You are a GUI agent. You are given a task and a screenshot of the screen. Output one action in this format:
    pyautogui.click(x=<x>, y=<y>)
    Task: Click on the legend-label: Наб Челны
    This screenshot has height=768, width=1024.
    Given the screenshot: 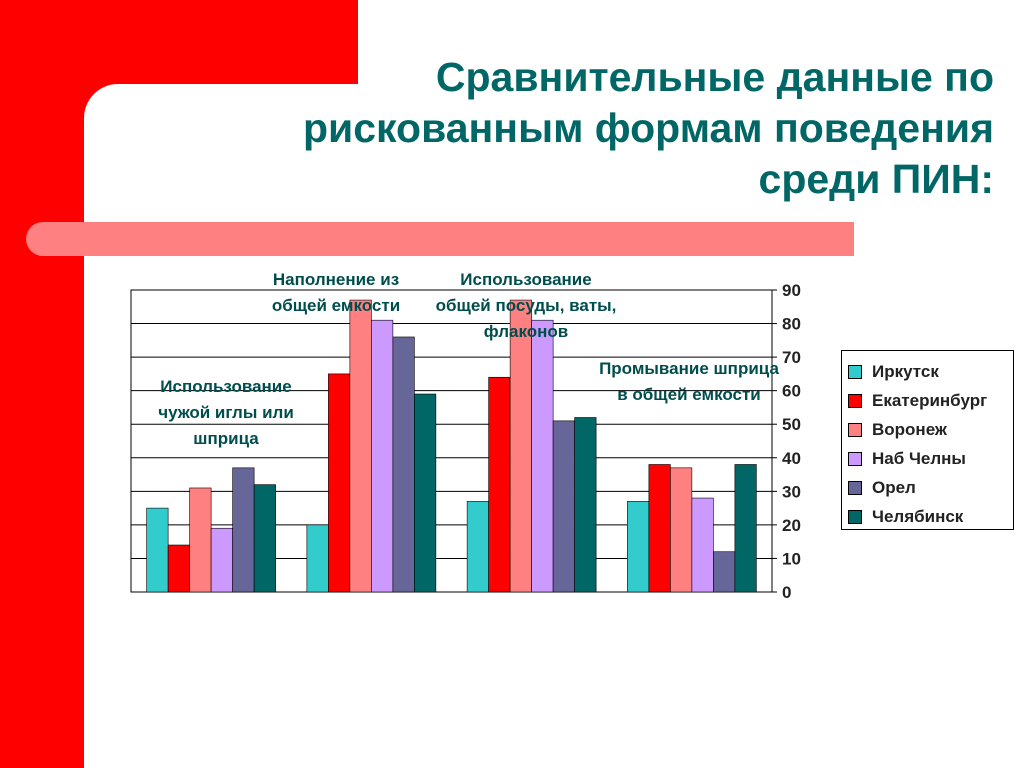 What is the action you would take?
    pyautogui.click(x=919, y=458)
    